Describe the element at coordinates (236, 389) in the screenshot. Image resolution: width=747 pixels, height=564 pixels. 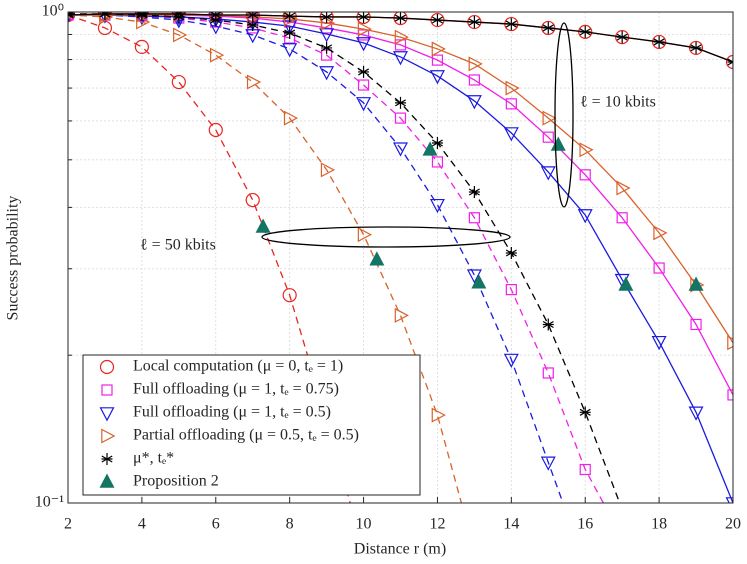
I see `legend-label: Full offloading (μ = 1, tₑ = 0.75)` at that location.